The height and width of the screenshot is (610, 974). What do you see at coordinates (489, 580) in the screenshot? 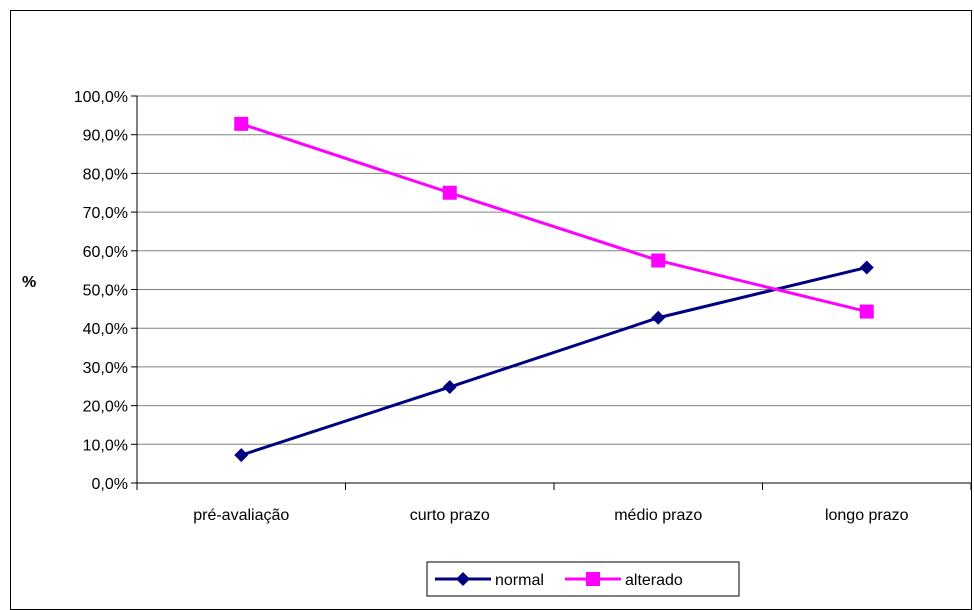
I see `legend-entry-normal: normal` at bounding box center [489, 580].